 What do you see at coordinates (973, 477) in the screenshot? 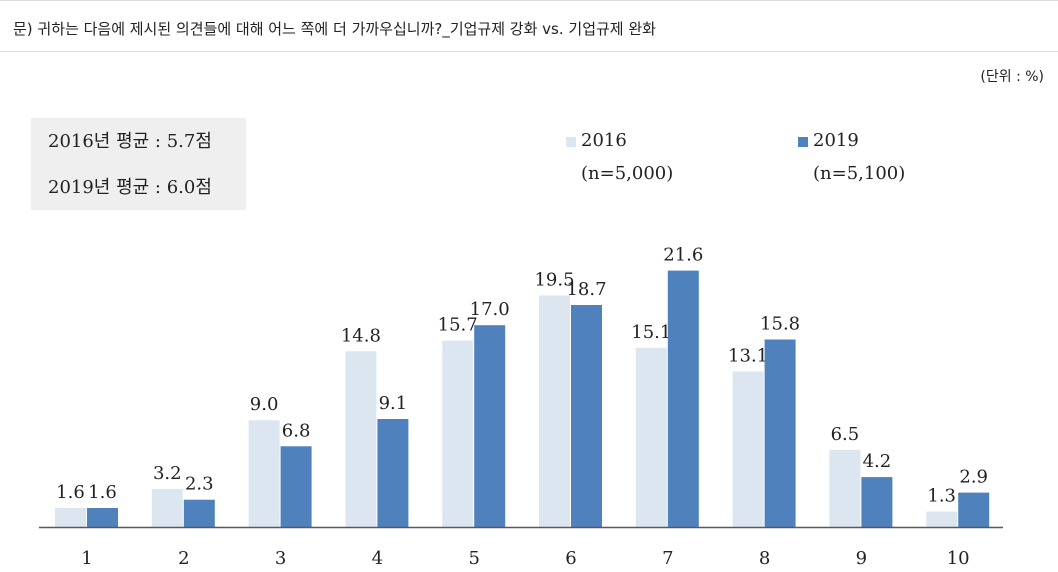
I see `value-label-2019-10: 2.9` at bounding box center [973, 477].